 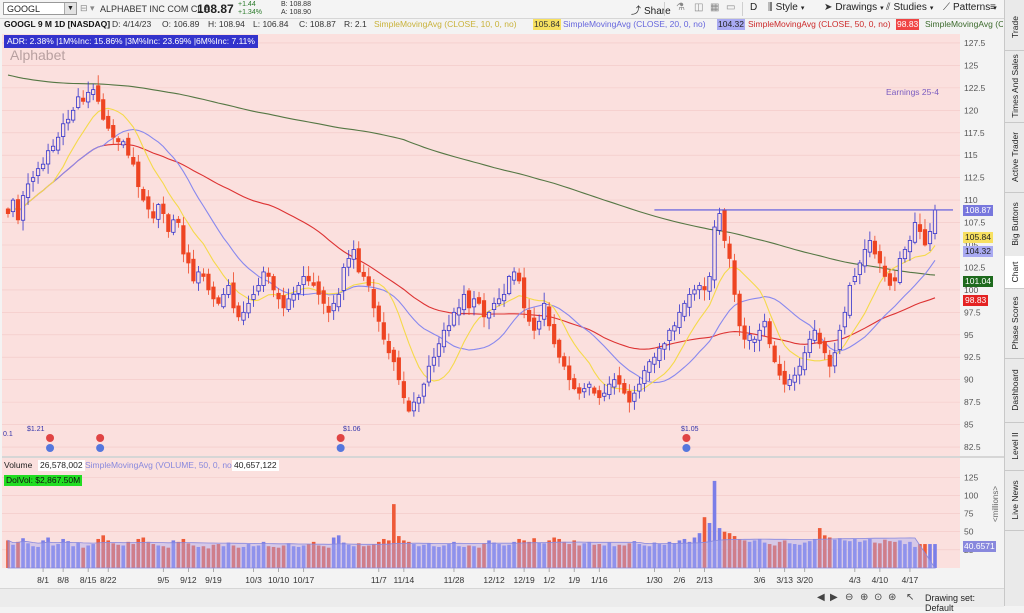 What do you see at coordinates (352, 429) in the screenshot?
I see `dividend-label-2: $1.06` at bounding box center [352, 429].